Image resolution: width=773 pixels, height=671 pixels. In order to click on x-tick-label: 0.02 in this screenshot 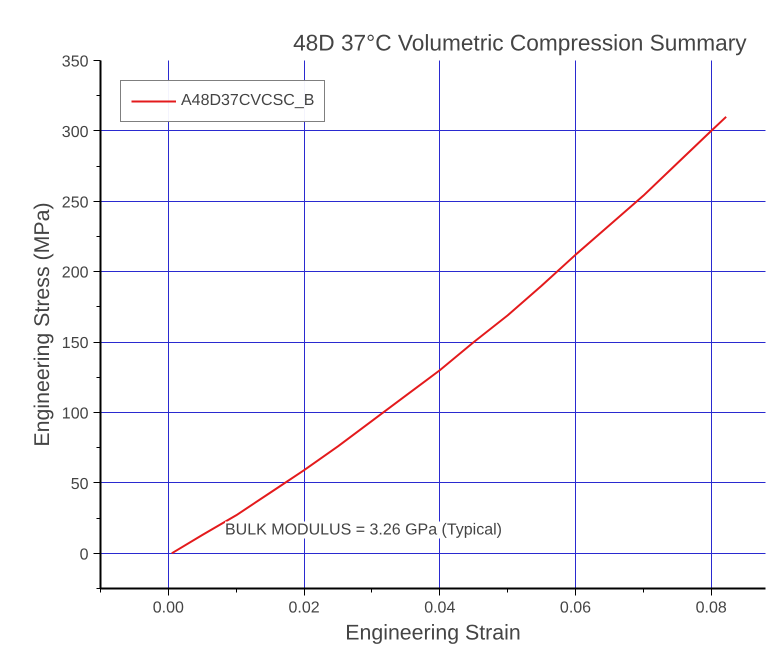, I will do `click(304, 608)`.